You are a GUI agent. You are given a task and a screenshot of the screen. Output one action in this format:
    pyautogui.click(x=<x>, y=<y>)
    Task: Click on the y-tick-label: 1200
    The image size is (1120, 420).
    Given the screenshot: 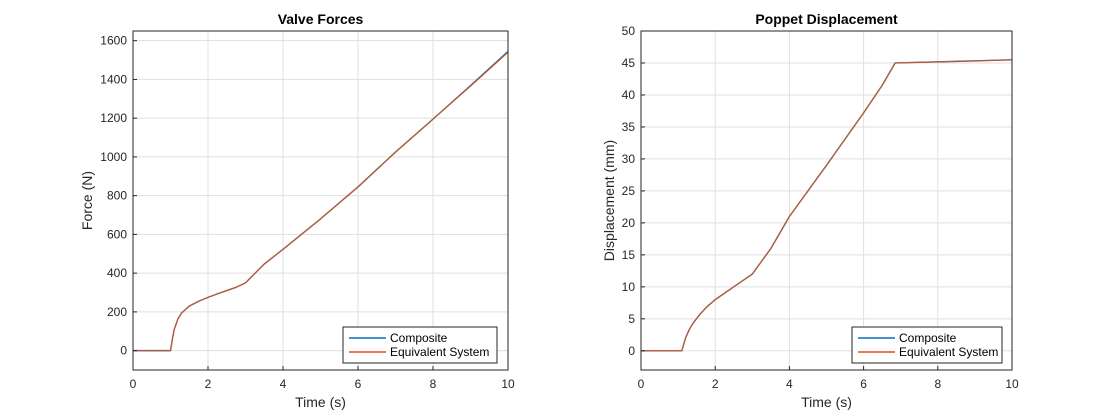 What is the action you would take?
    pyautogui.click(x=113, y=118)
    